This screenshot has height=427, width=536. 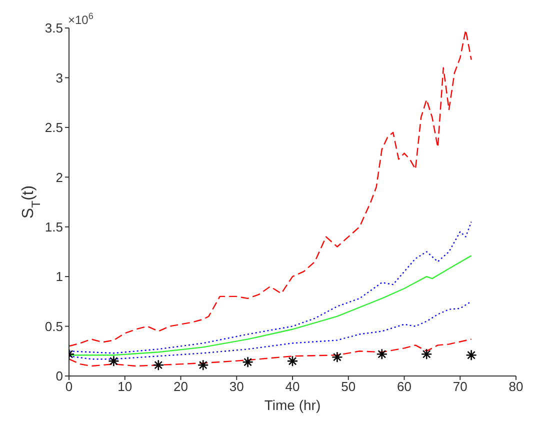 I want to click on y-tick-label: 1.5, so click(x=53, y=226).